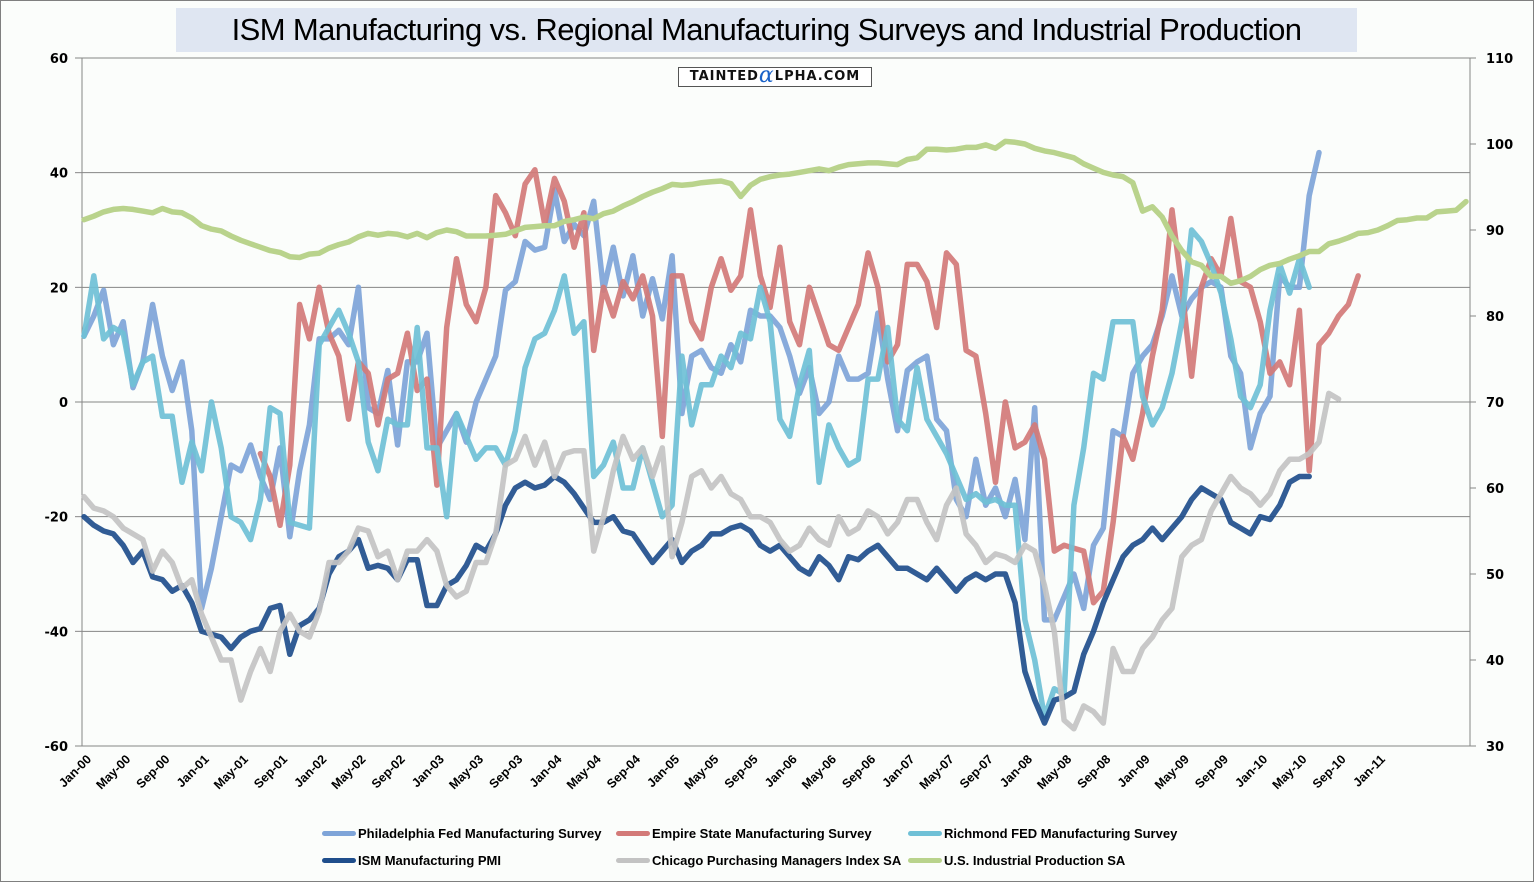 The height and width of the screenshot is (882, 1534). Describe the element at coordinates (1172, 772) in the screenshot. I see `x-tick-label: May-09` at that location.